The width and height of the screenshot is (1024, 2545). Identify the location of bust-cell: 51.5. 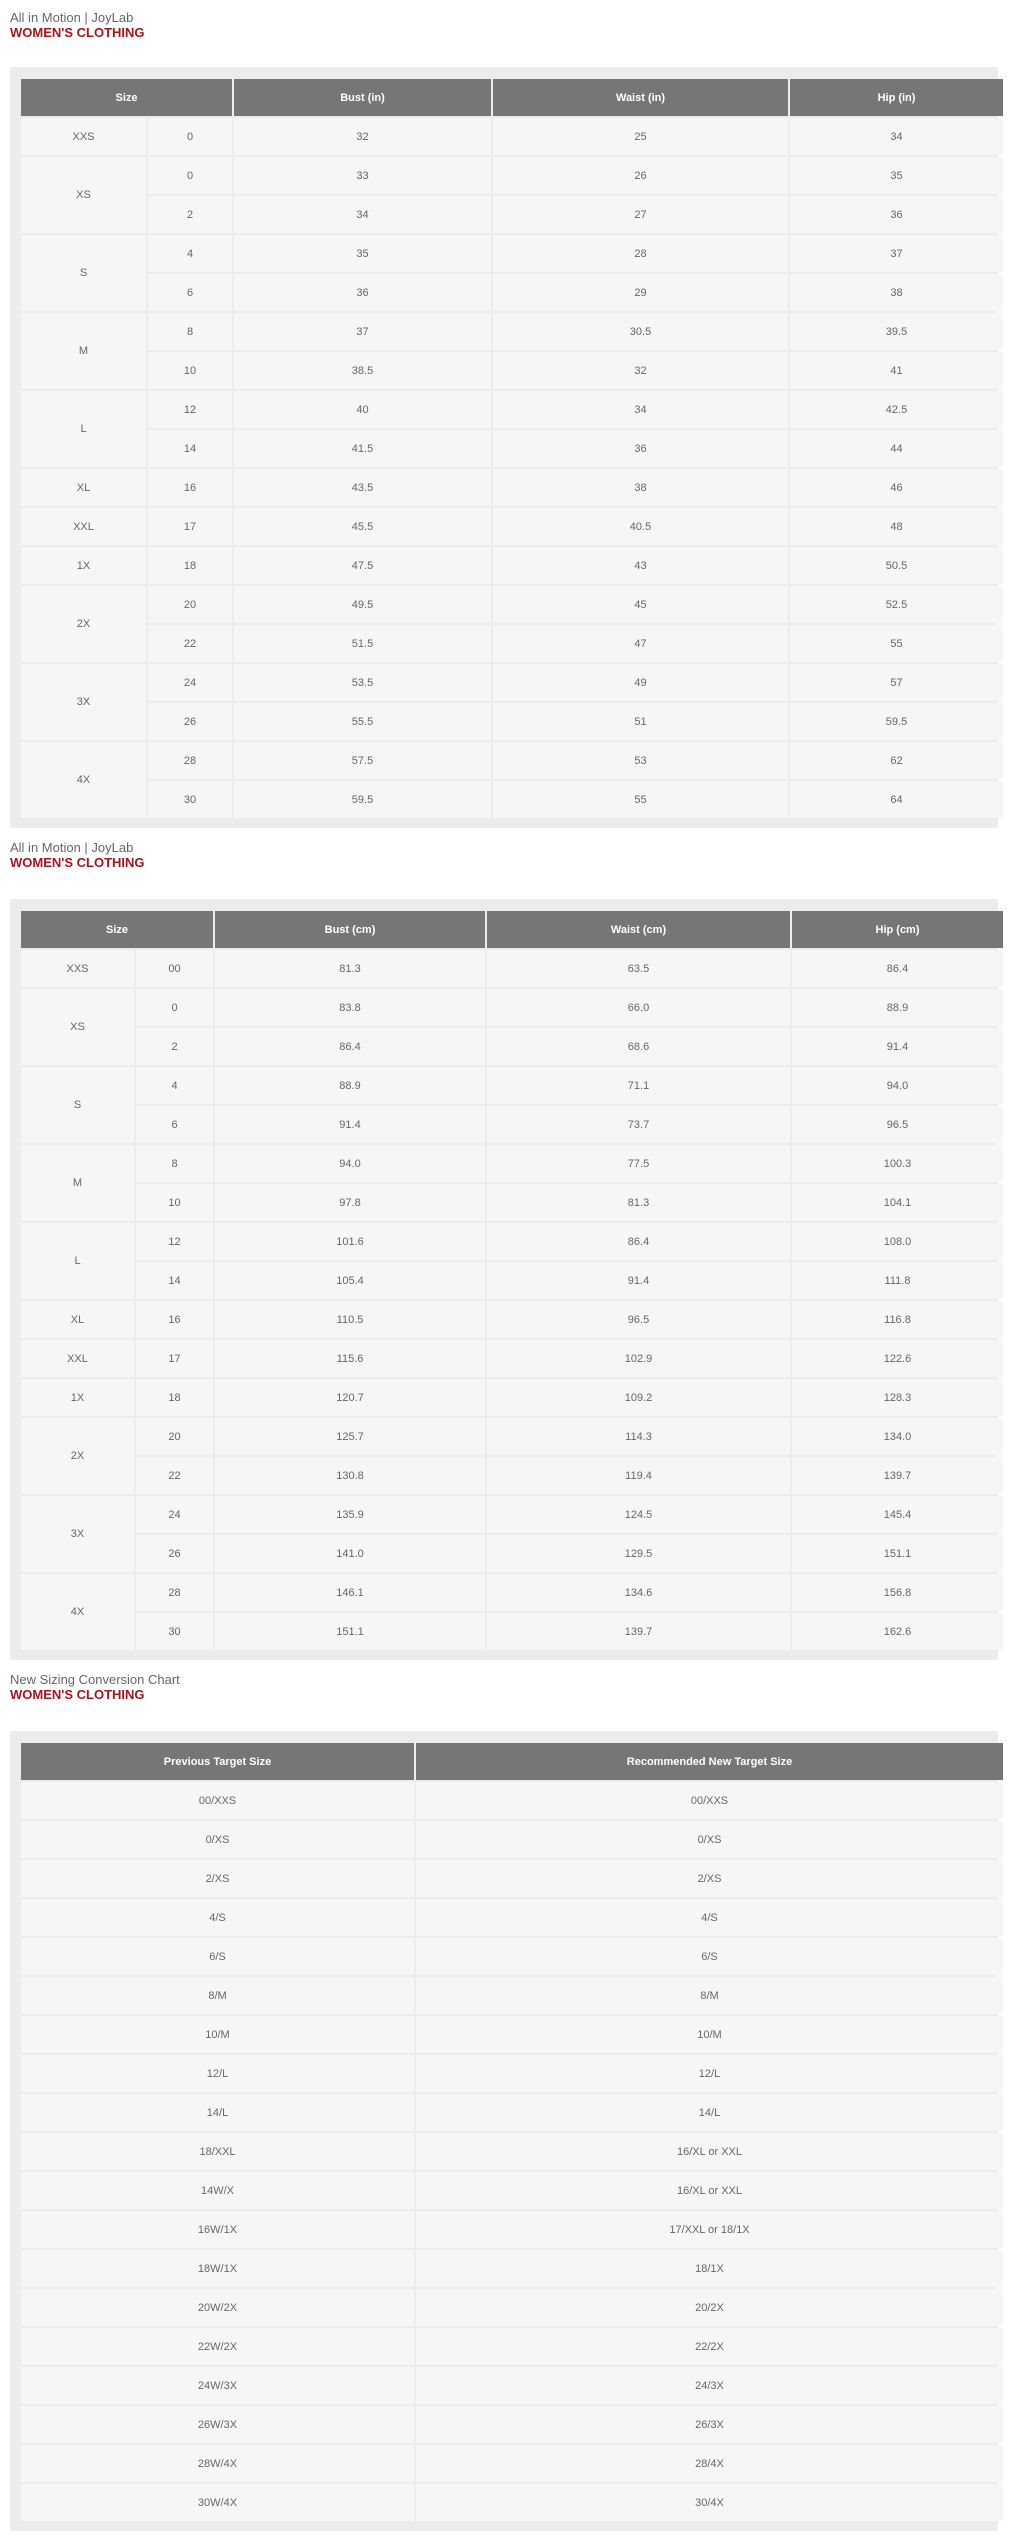
(363, 643).